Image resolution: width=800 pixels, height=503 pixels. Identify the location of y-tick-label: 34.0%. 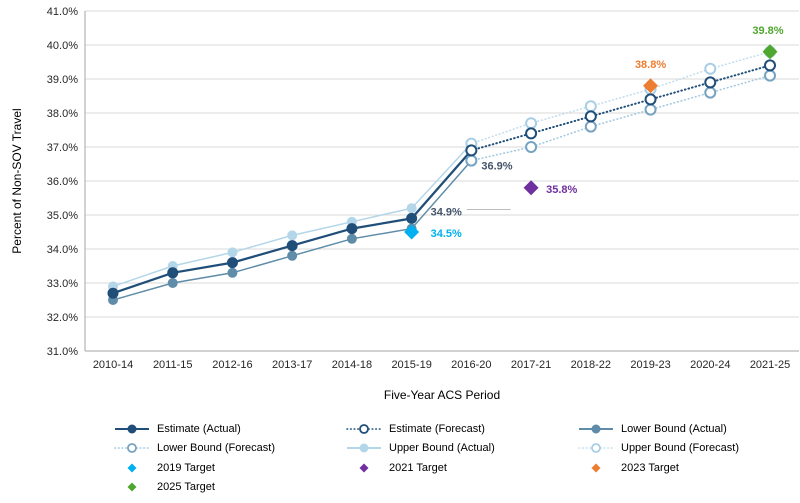
(62, 250).